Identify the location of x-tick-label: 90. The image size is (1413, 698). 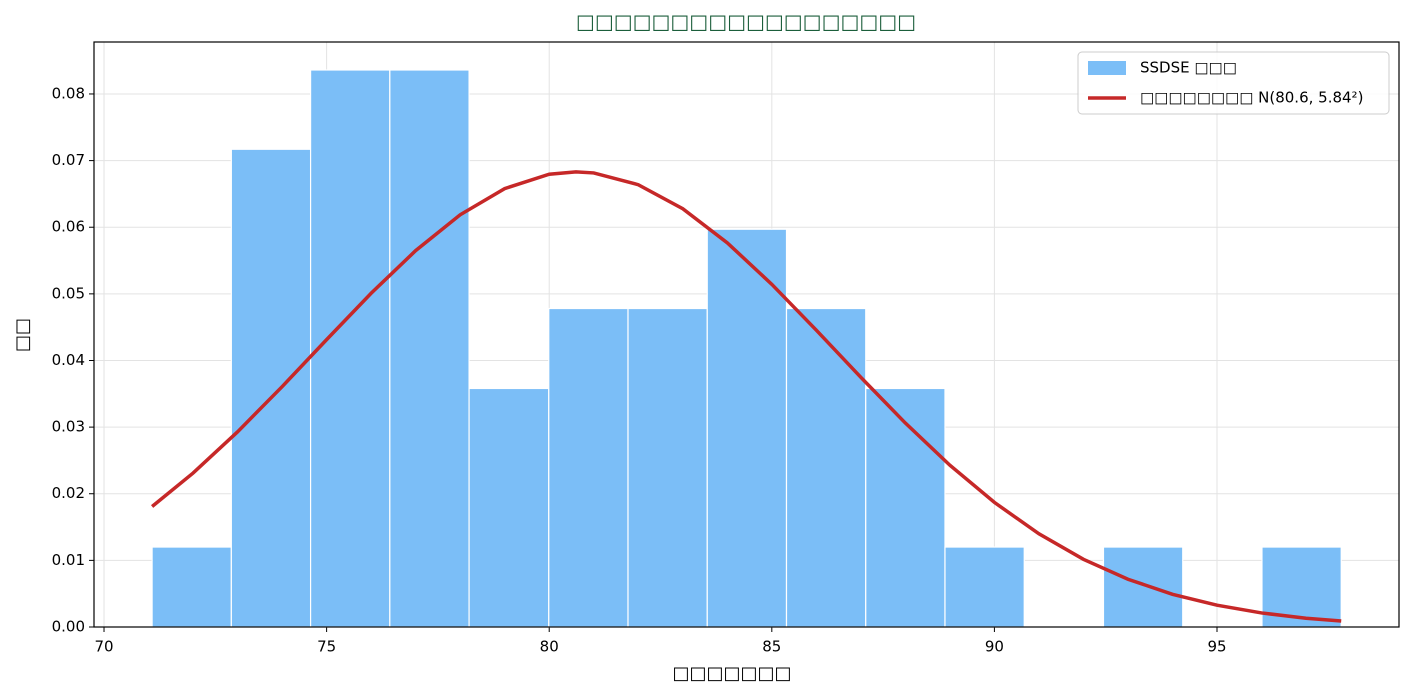
(994, 647).